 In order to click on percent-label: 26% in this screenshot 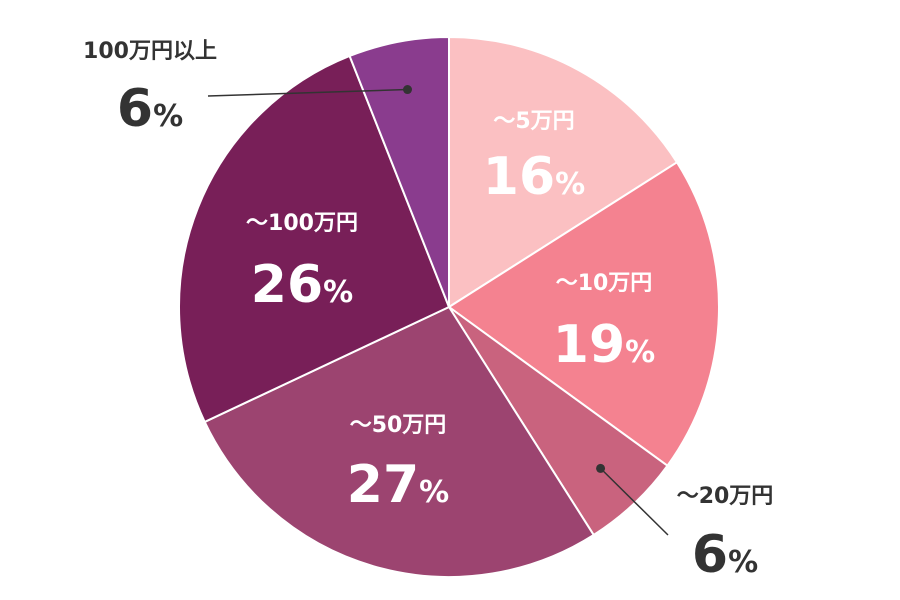, I will do `click(302, 285)`.